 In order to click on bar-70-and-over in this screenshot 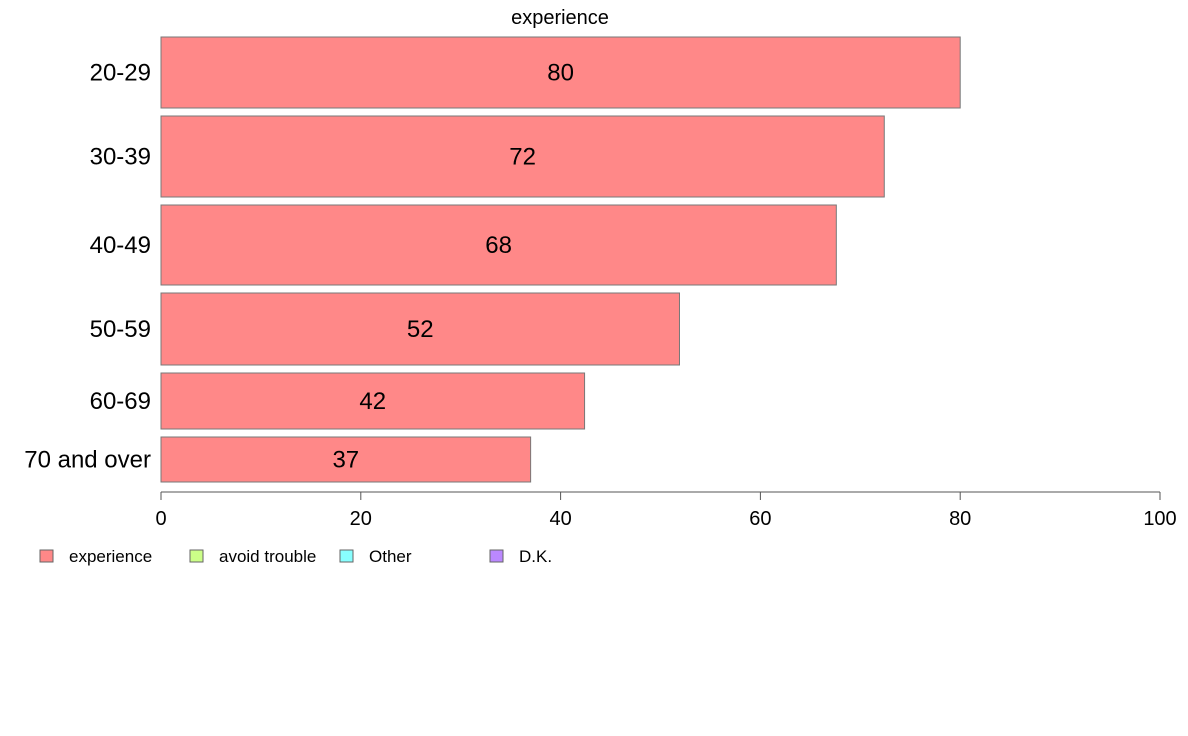, I will do `click(346, 459)`.